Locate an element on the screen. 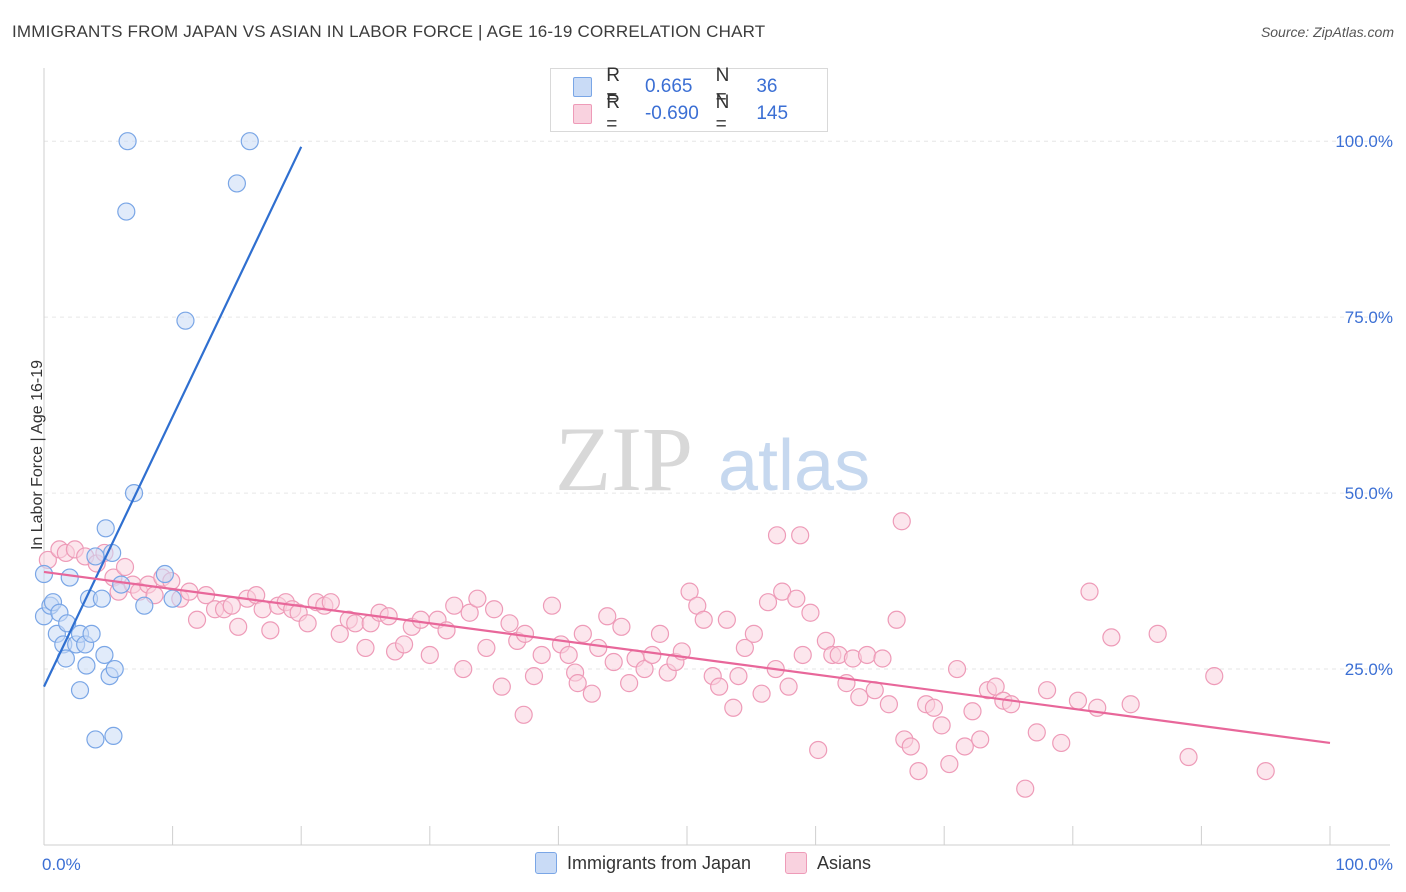  watermark-zip: ZIP is located at coordinates (624, 459).